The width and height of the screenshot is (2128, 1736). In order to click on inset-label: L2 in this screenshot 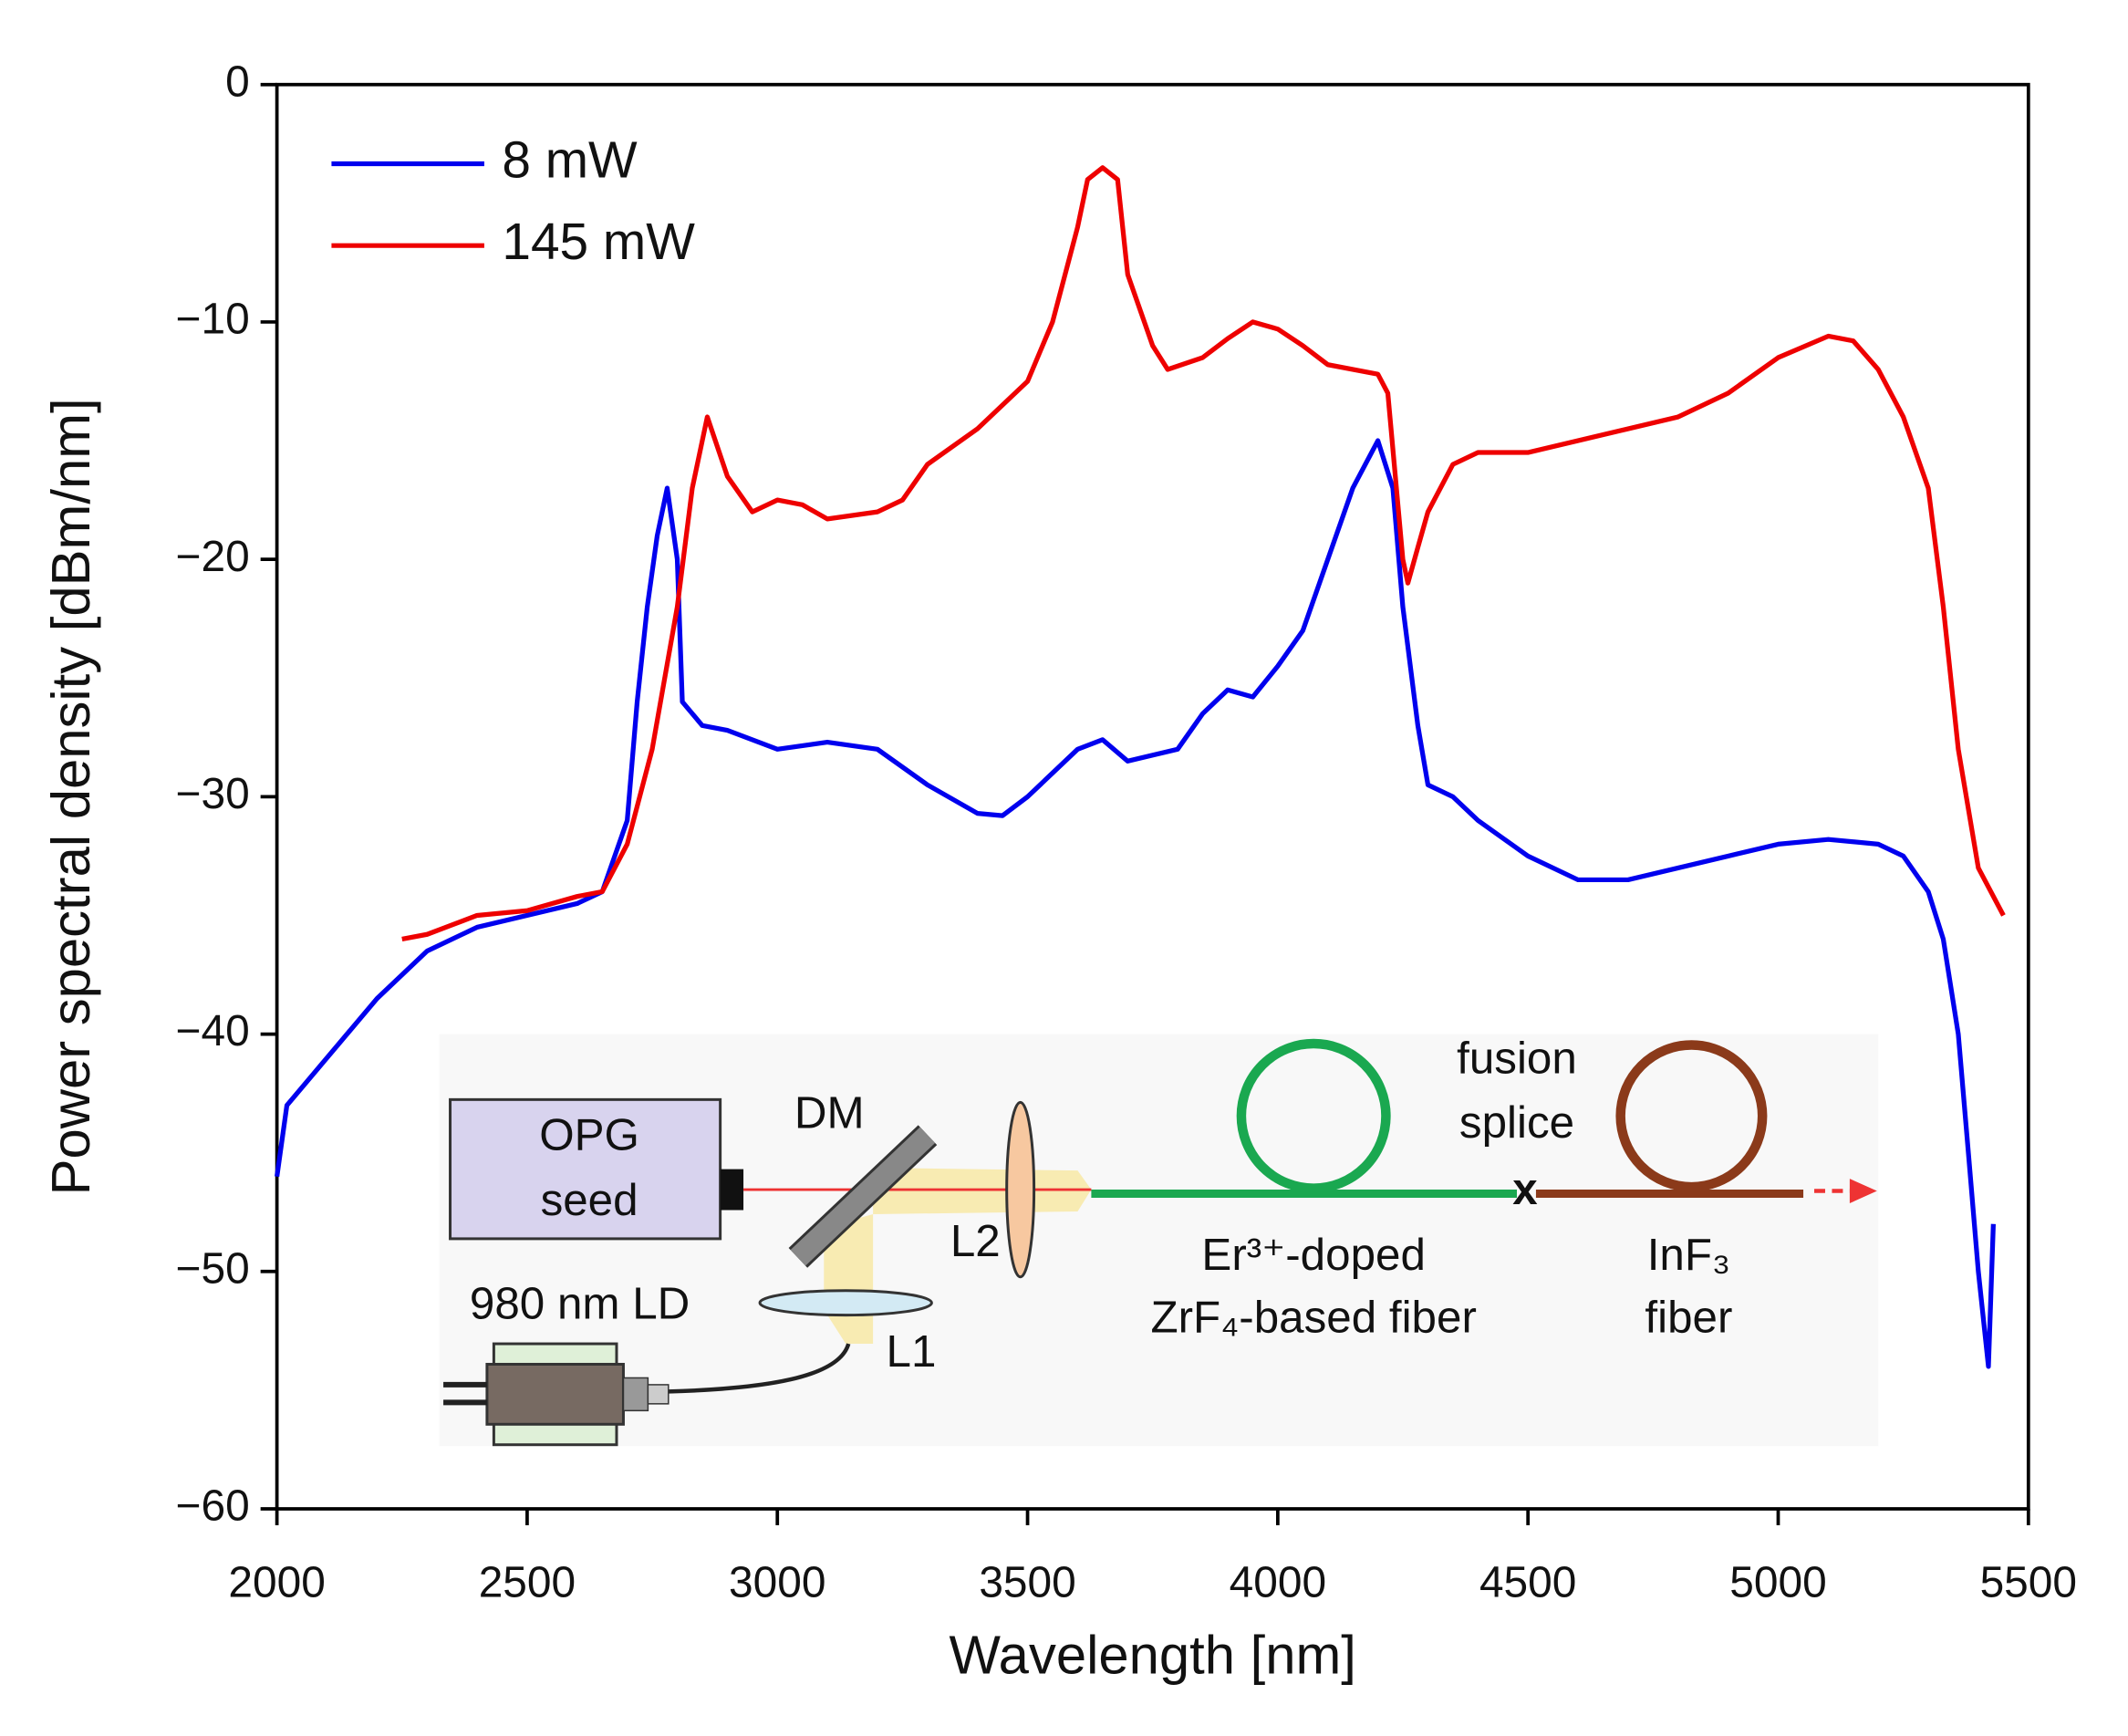, I will do `click(975, 1241)`.